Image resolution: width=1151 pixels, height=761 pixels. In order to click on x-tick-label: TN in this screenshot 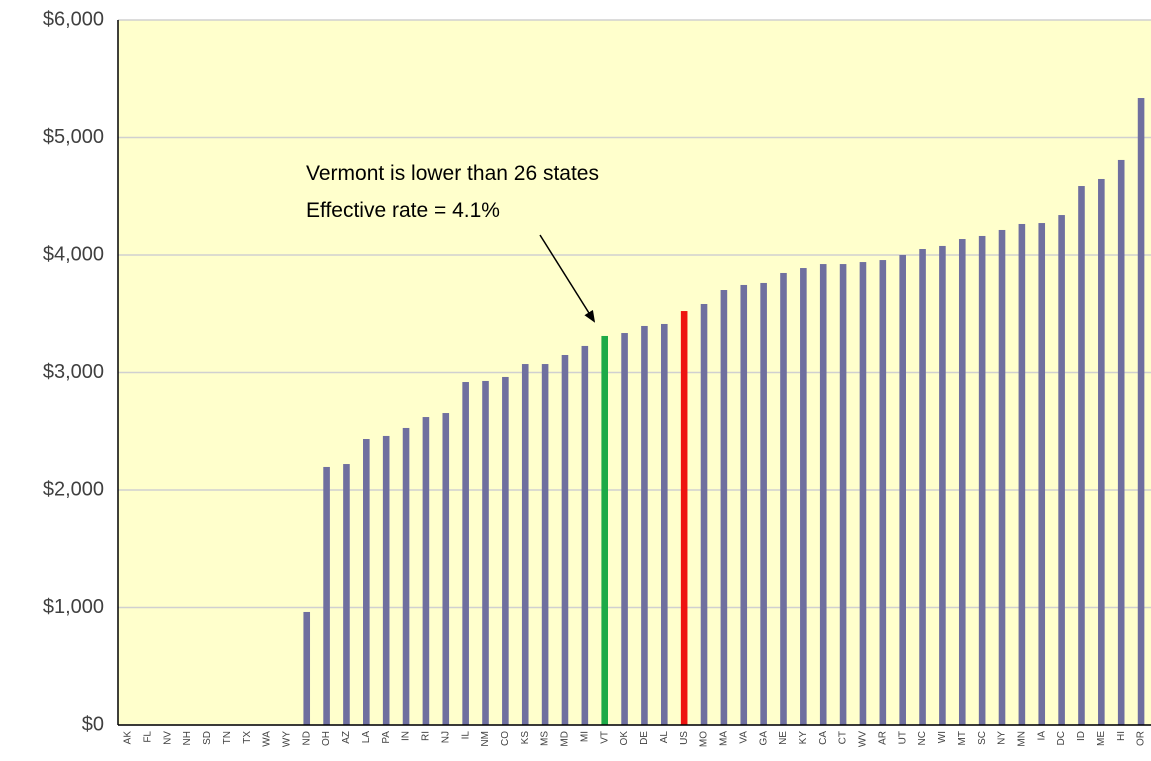, I will do `click(227, 737)`.